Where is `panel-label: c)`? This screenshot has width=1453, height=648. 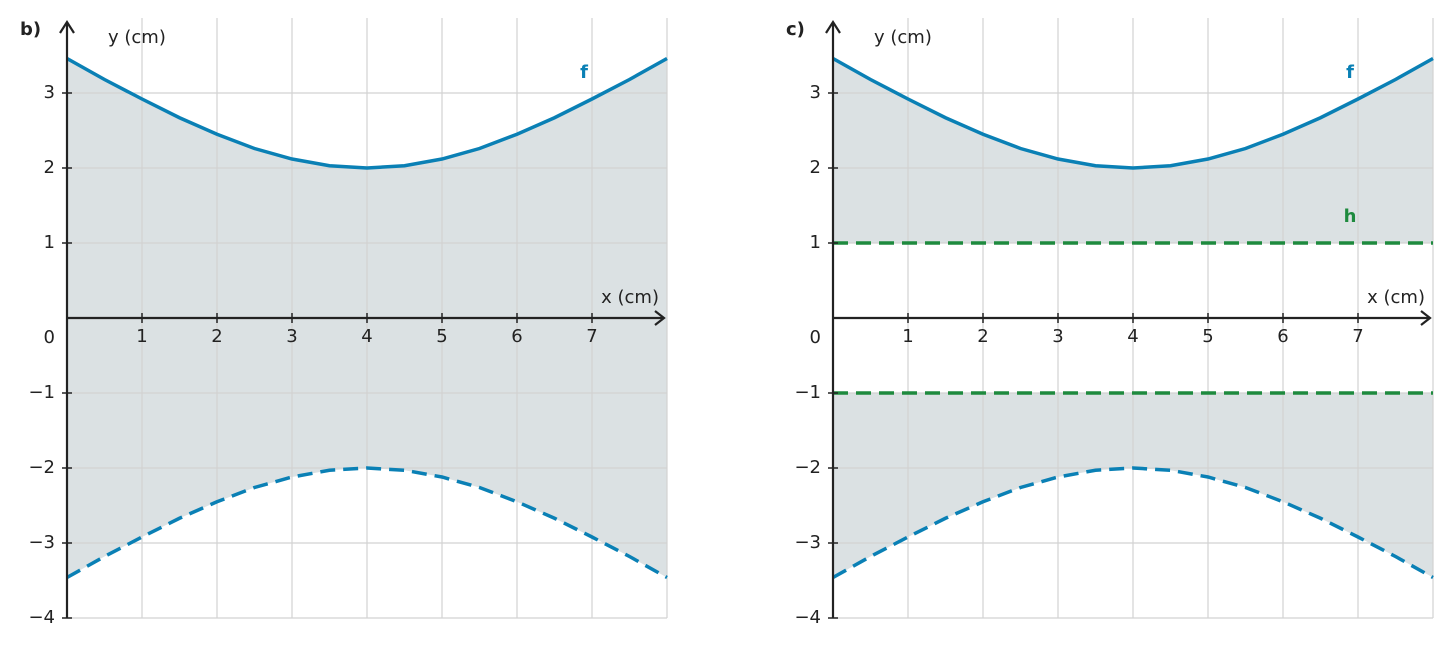 panel-label: c) is located at coordinates (795, 29).